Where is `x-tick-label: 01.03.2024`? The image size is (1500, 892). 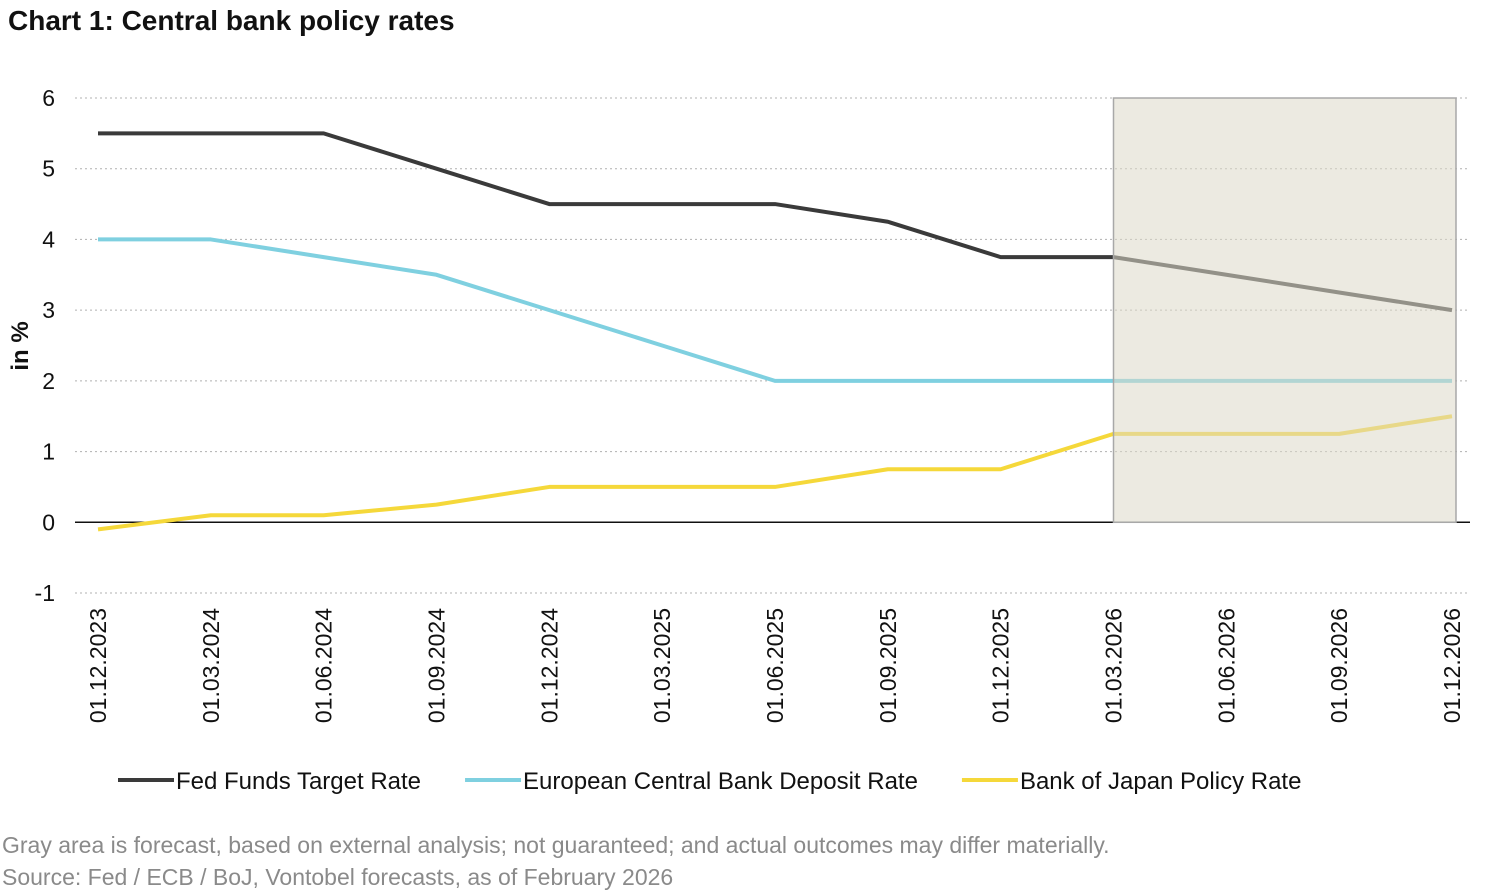
x-tick-label: 01.03.2024 is located at coordinates (211, 665).